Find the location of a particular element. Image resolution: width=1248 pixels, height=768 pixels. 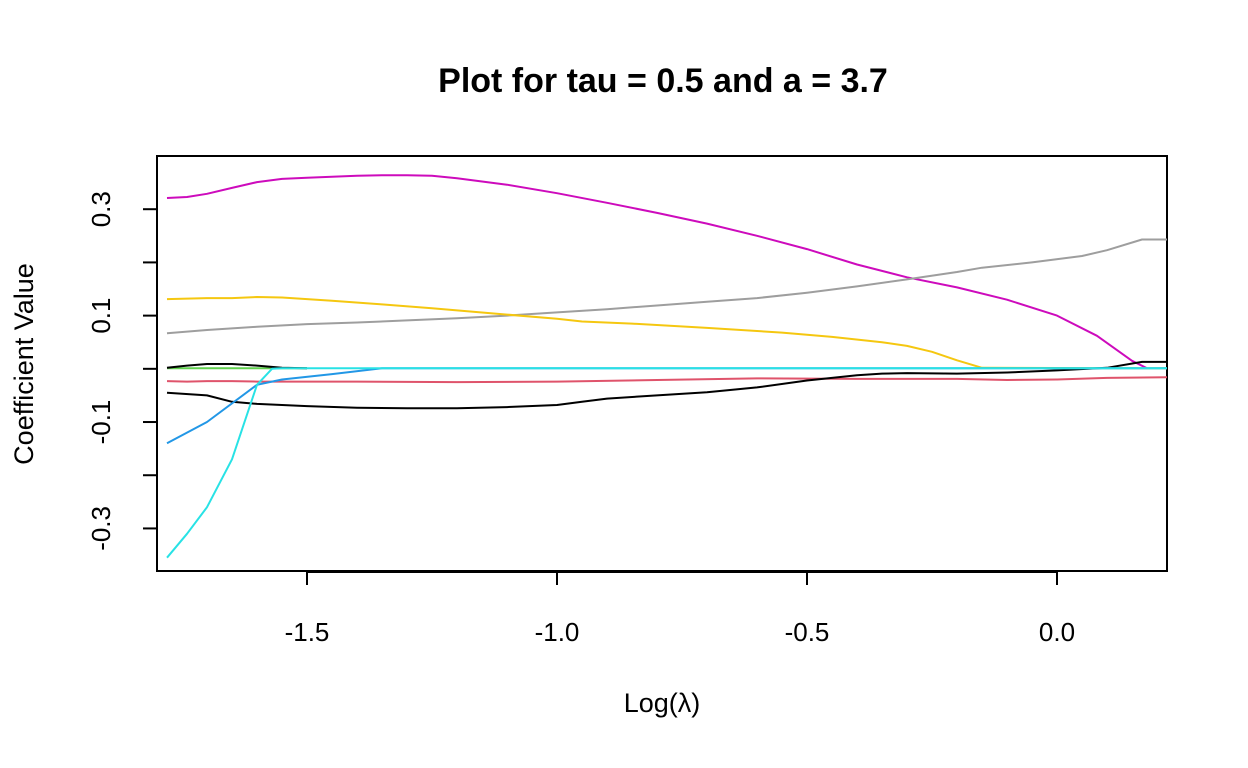

y-tick-label: -0.1 is located at coordinates (101, 422).